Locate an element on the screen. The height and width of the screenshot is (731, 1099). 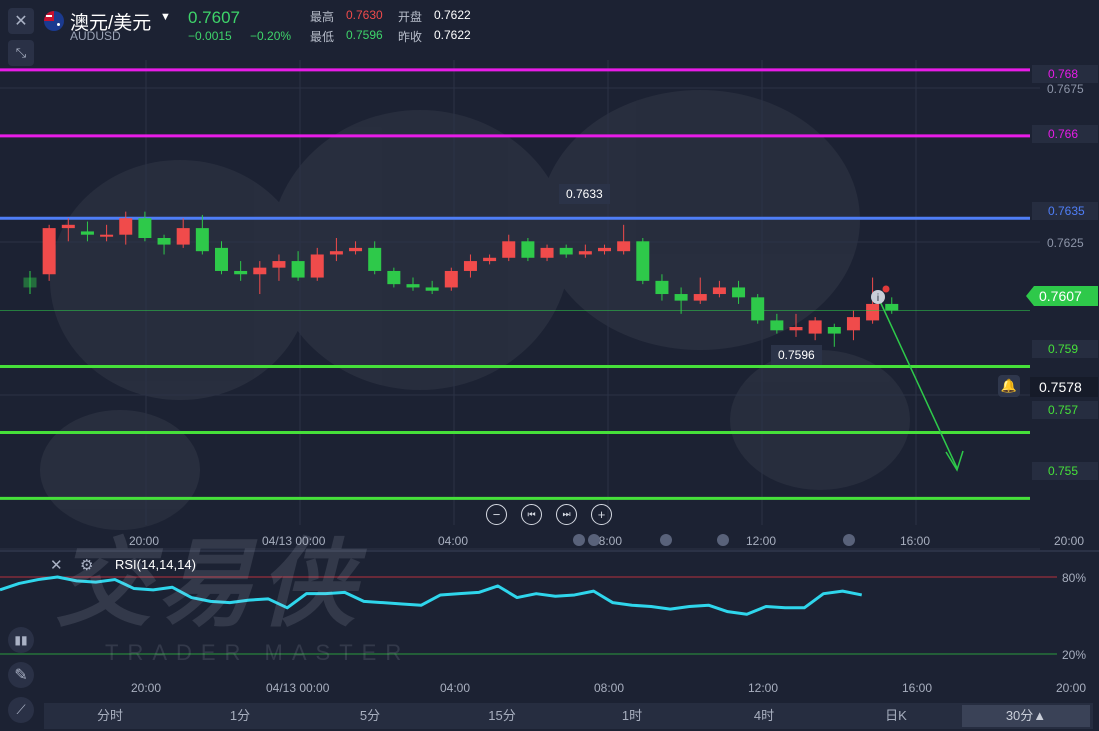
zoom-out-button: − is located at coordinates (496, 514).